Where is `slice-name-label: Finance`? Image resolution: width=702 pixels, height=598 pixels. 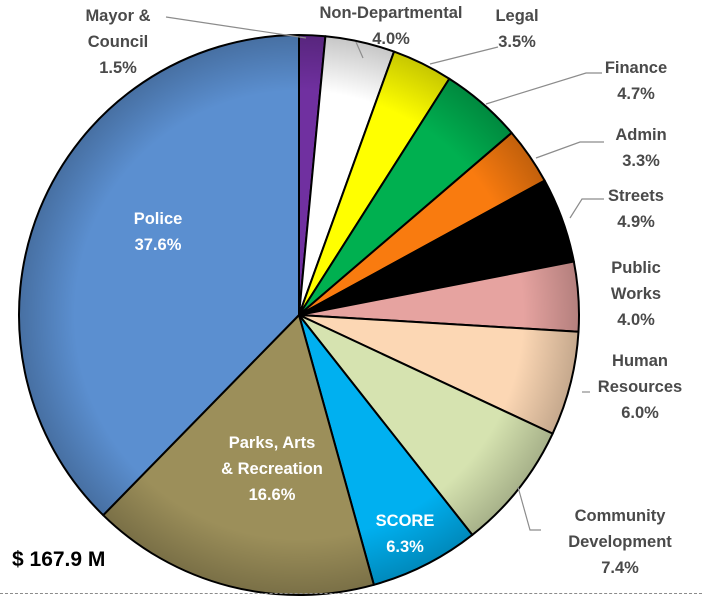 slice-name-label: Finance is located at coordinates (636, 68).